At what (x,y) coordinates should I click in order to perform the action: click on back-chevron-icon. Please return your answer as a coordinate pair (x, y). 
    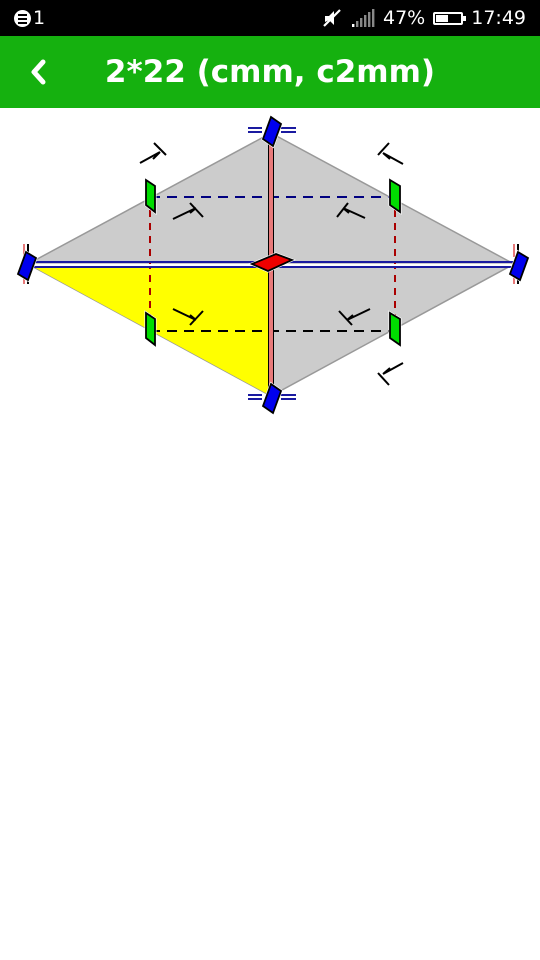
    Looking at the image, I should click on (38, 72).